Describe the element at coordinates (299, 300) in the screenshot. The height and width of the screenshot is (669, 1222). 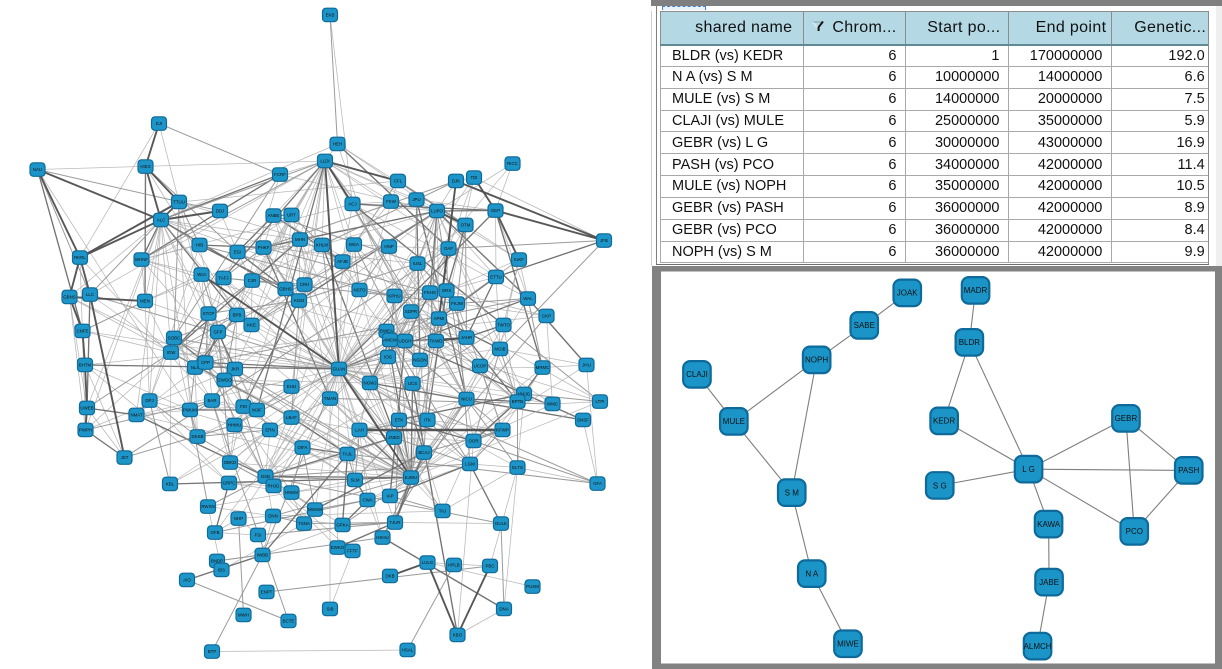
I see `svg-text: KGM` at that location.